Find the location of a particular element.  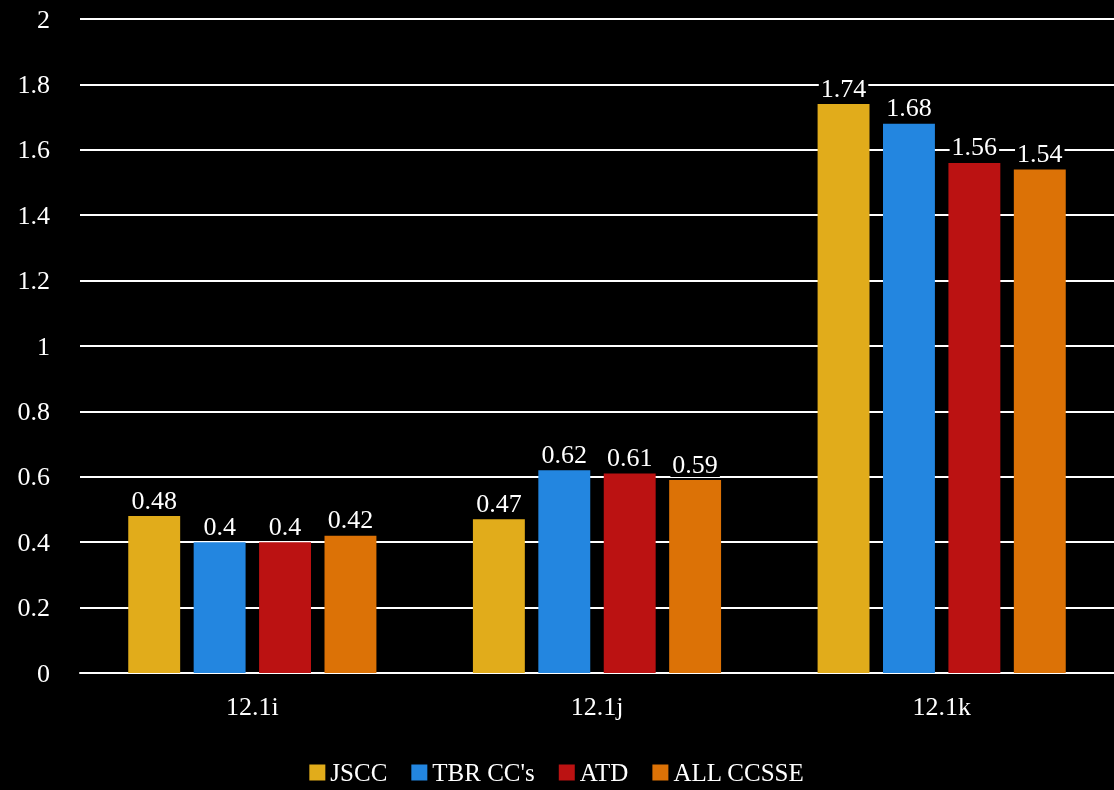

legend-label: ATD is located at coordinates (604, 772).